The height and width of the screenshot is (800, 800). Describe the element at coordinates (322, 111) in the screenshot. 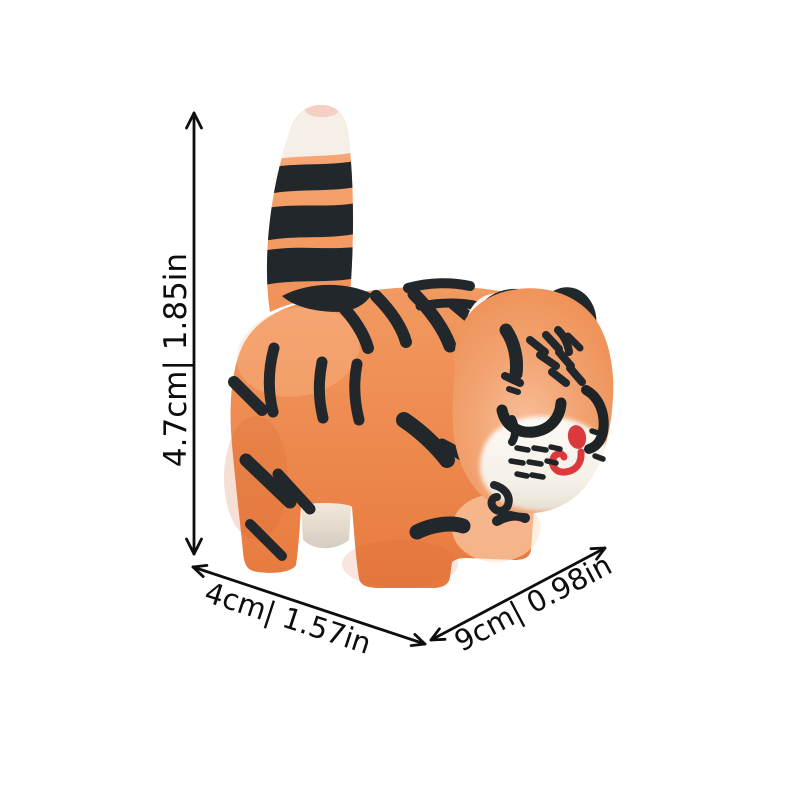

I see `tail-tip-blush` at that location.